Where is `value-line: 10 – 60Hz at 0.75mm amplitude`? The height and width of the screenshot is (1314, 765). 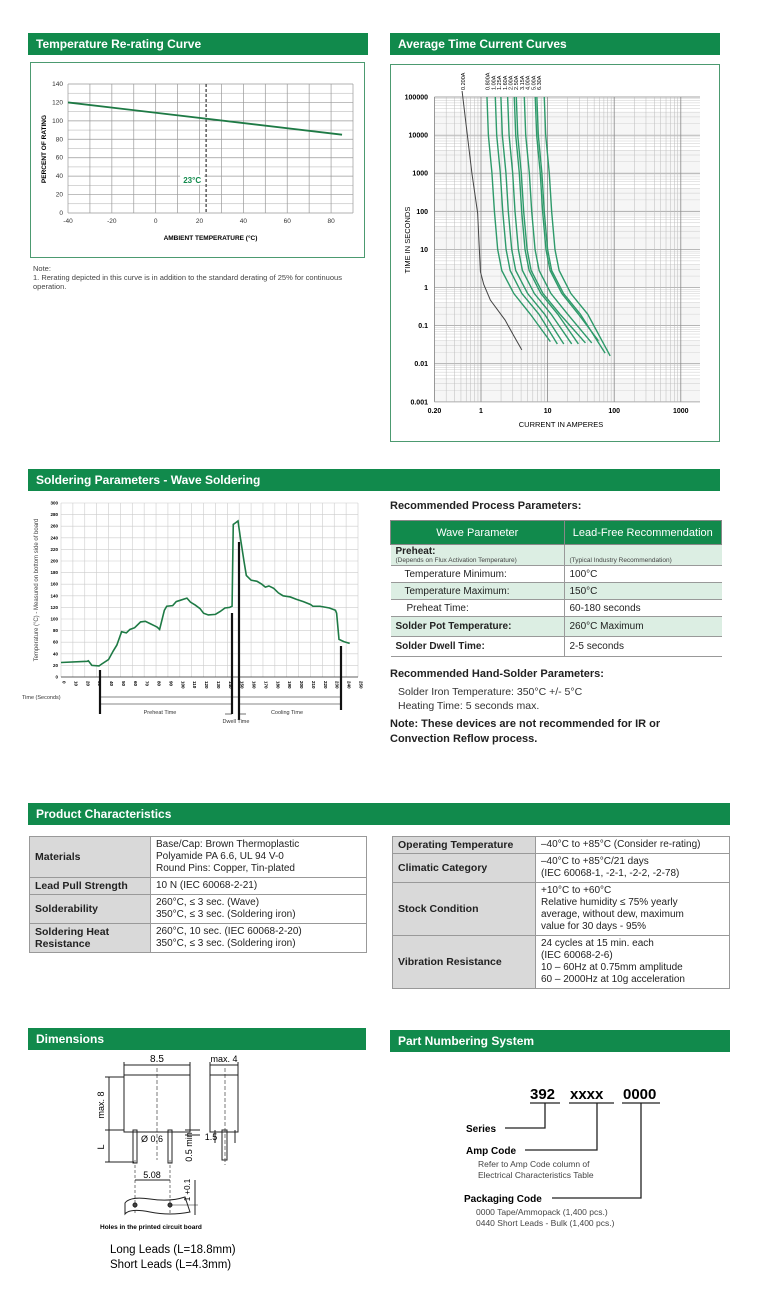
value-line: 10 – 60Hz at 0.75mm amplitude is located at coordinates (612, 967).